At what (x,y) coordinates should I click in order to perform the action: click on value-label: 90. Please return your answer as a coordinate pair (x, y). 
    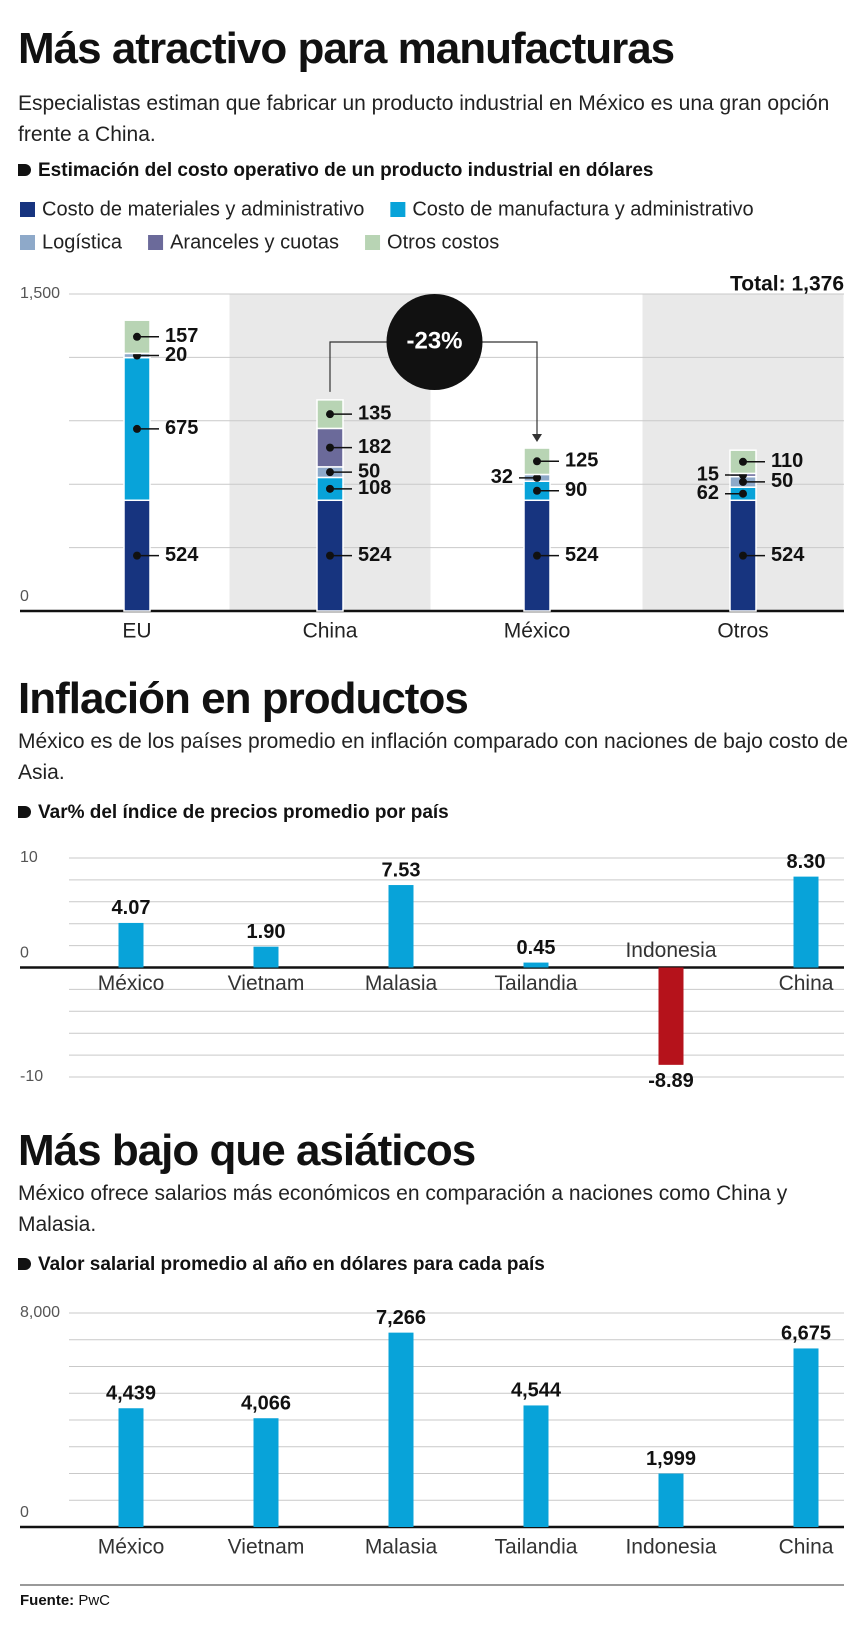
    Looking at the image, I should click on (576, 490).